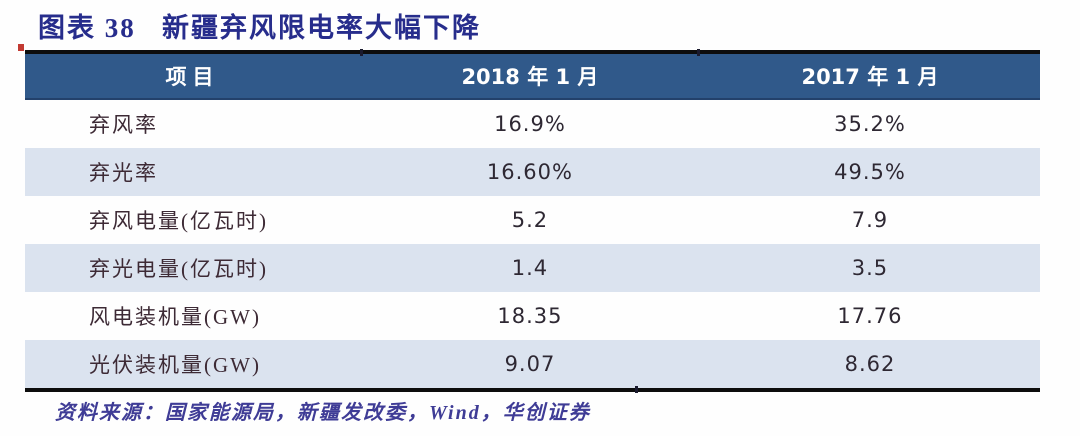 This screenshot has width=1080, height=436. Describe the element at coordinates (870, 124) in the screenshot. I see `cell-value-2017: 35.2%` at that location.